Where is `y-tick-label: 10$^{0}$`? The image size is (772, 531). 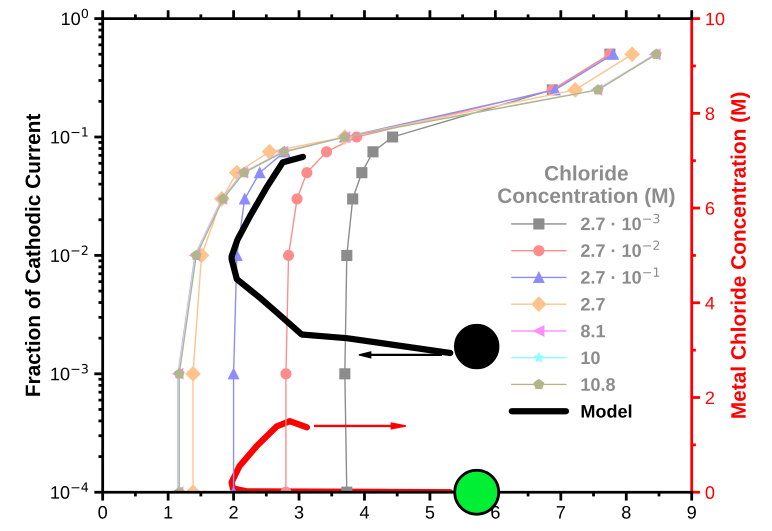 y-tick-label: 10$^{0}$ is located at coordinates (75, 17).